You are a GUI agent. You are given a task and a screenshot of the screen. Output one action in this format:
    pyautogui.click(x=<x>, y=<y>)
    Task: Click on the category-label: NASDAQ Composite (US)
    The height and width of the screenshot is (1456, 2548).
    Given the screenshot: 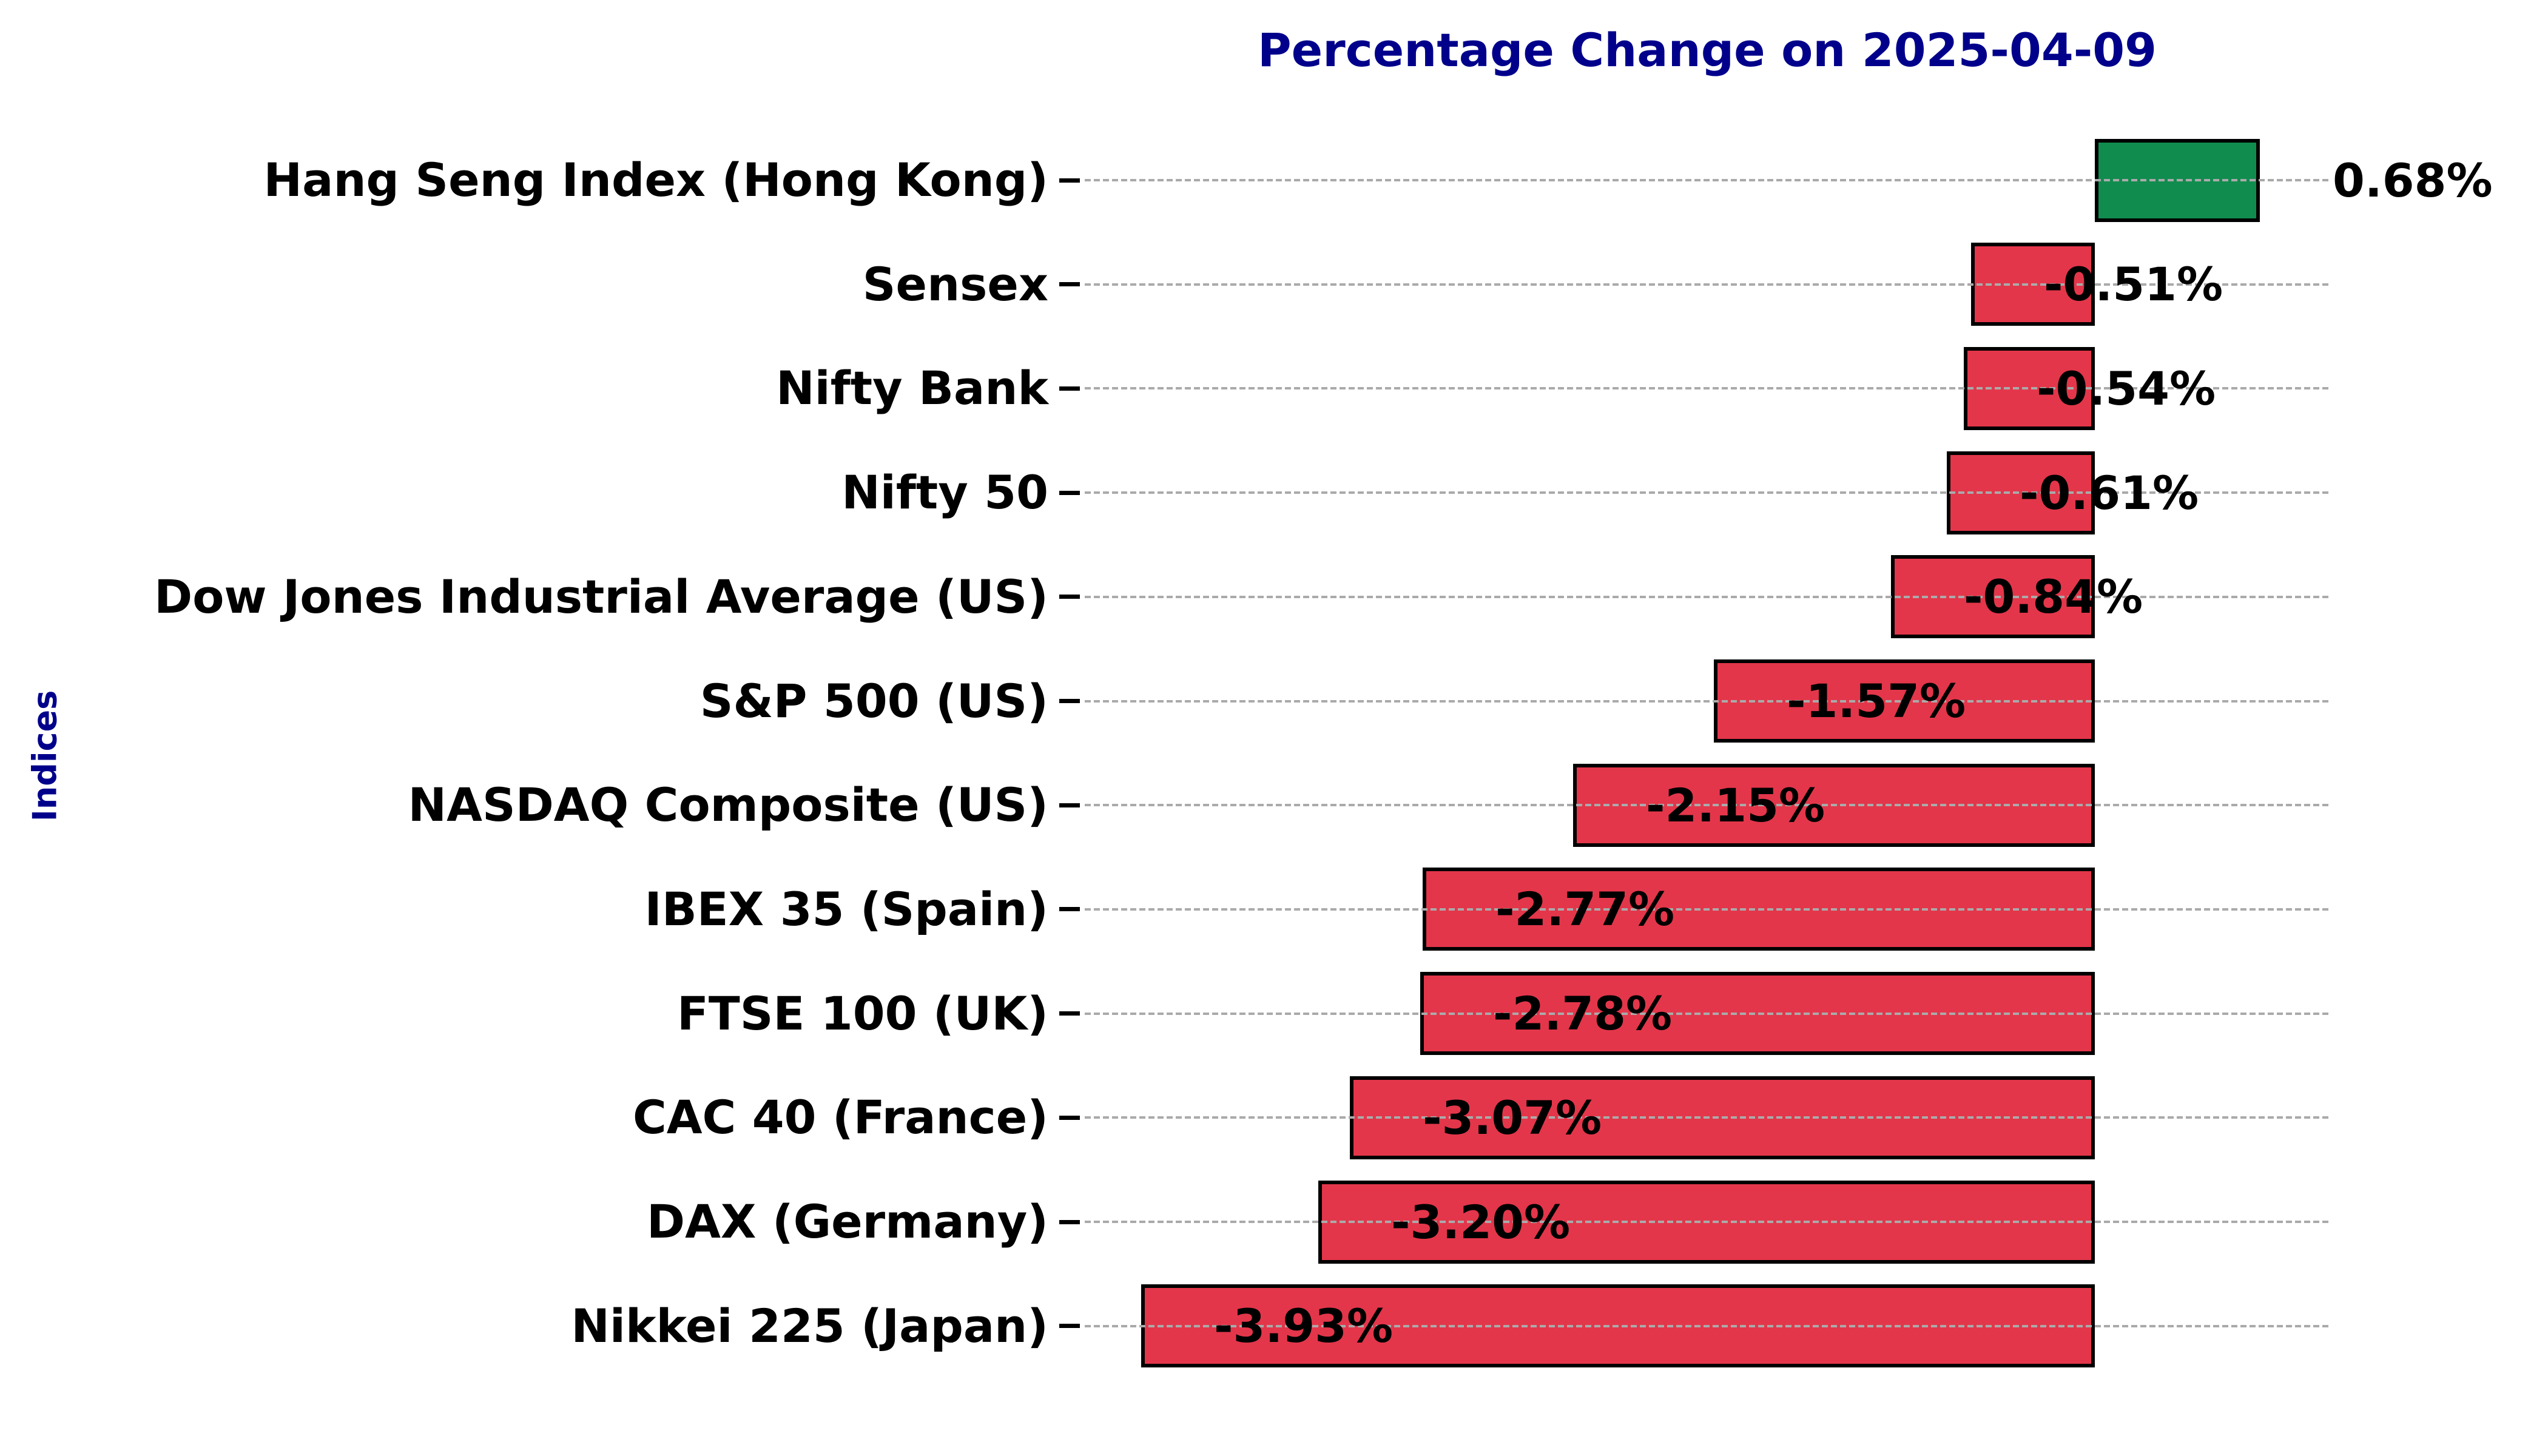 What is the action you would take?
    pyautogui.click(x=728, y=805)
    